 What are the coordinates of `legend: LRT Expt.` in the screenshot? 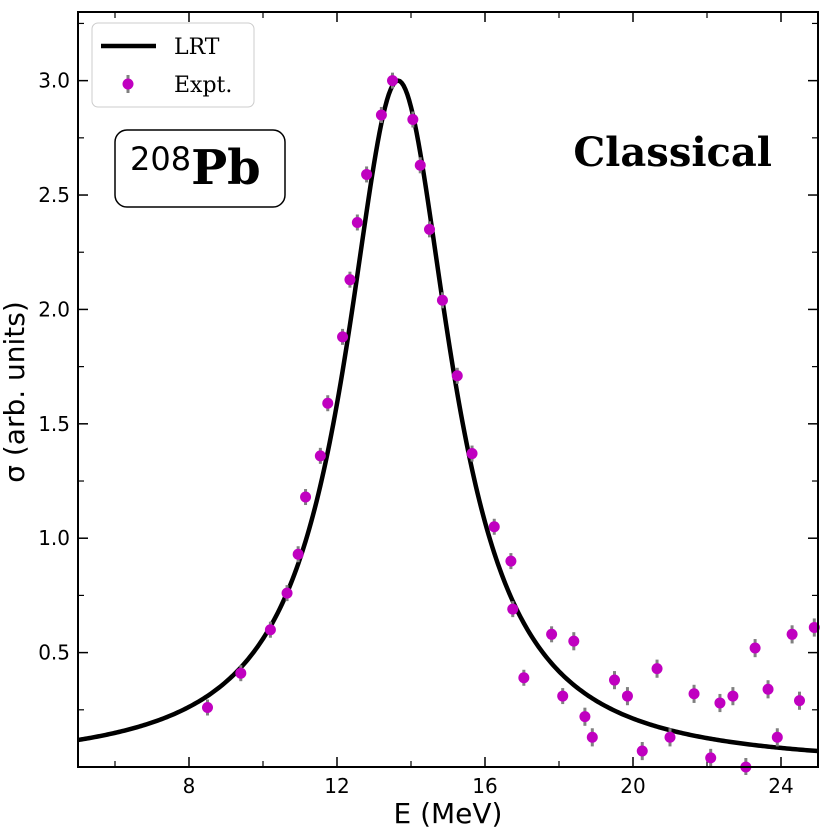 It's located at (173, 65).